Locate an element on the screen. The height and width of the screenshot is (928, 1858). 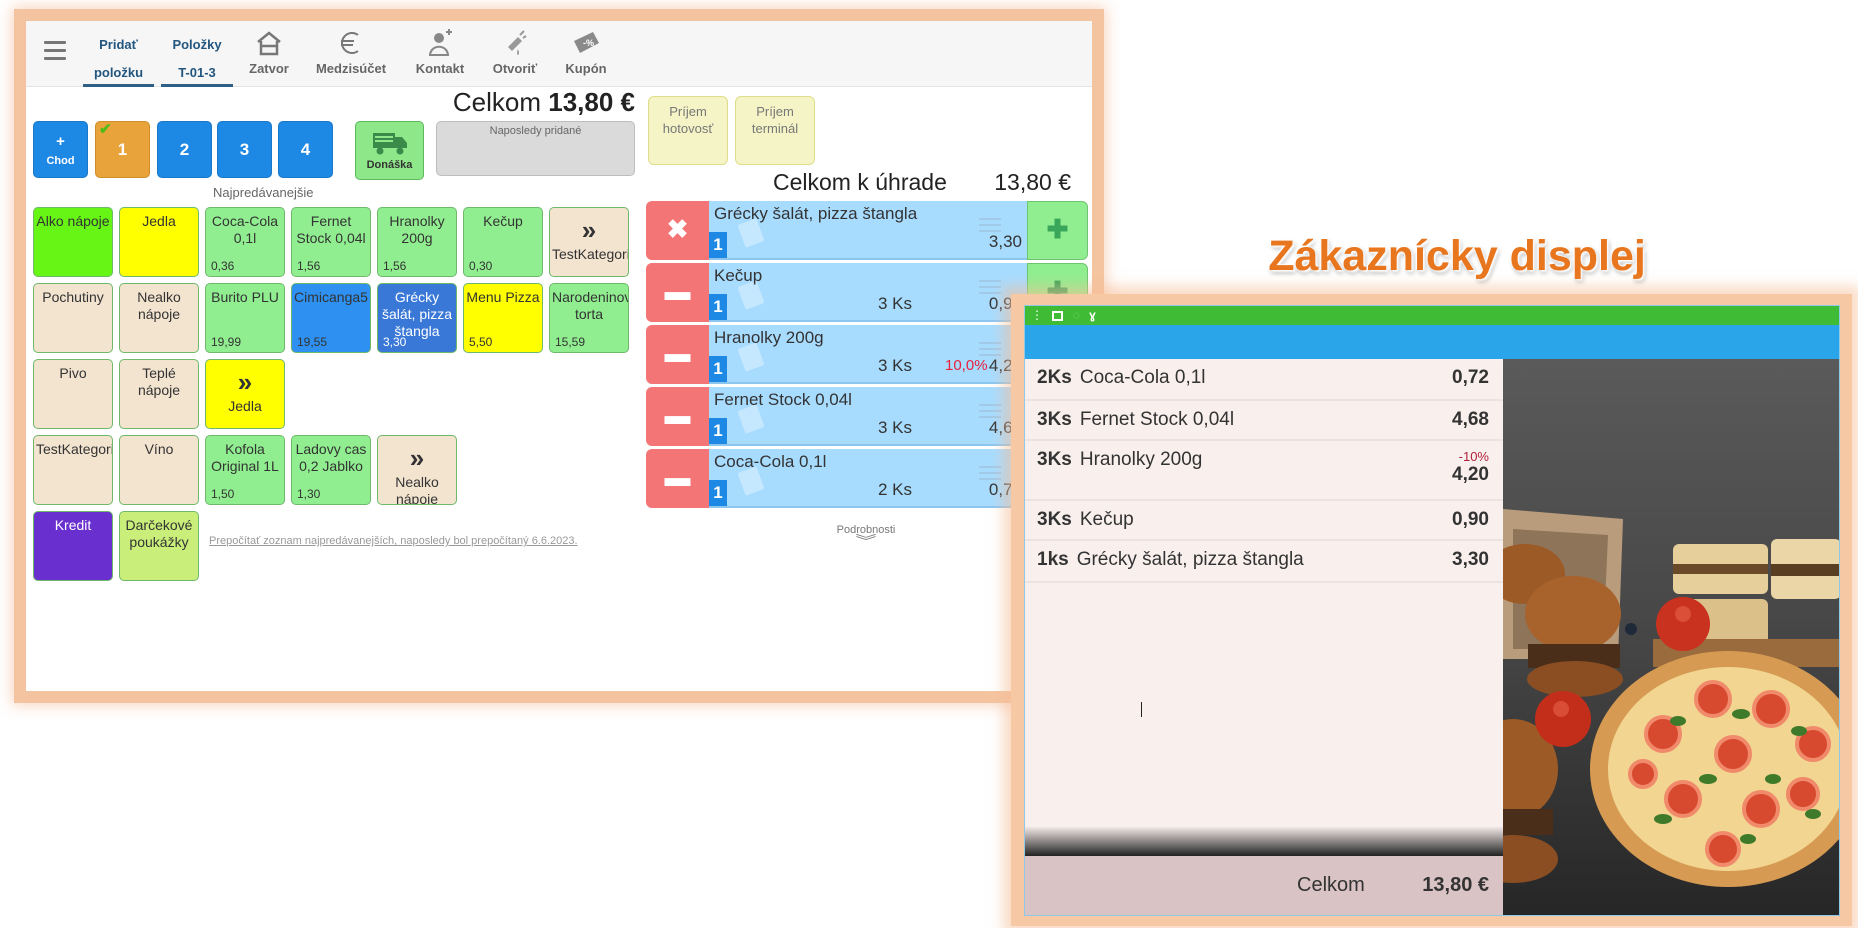
course-1-button: ✔ 1 is located at coordinates (122, 149).